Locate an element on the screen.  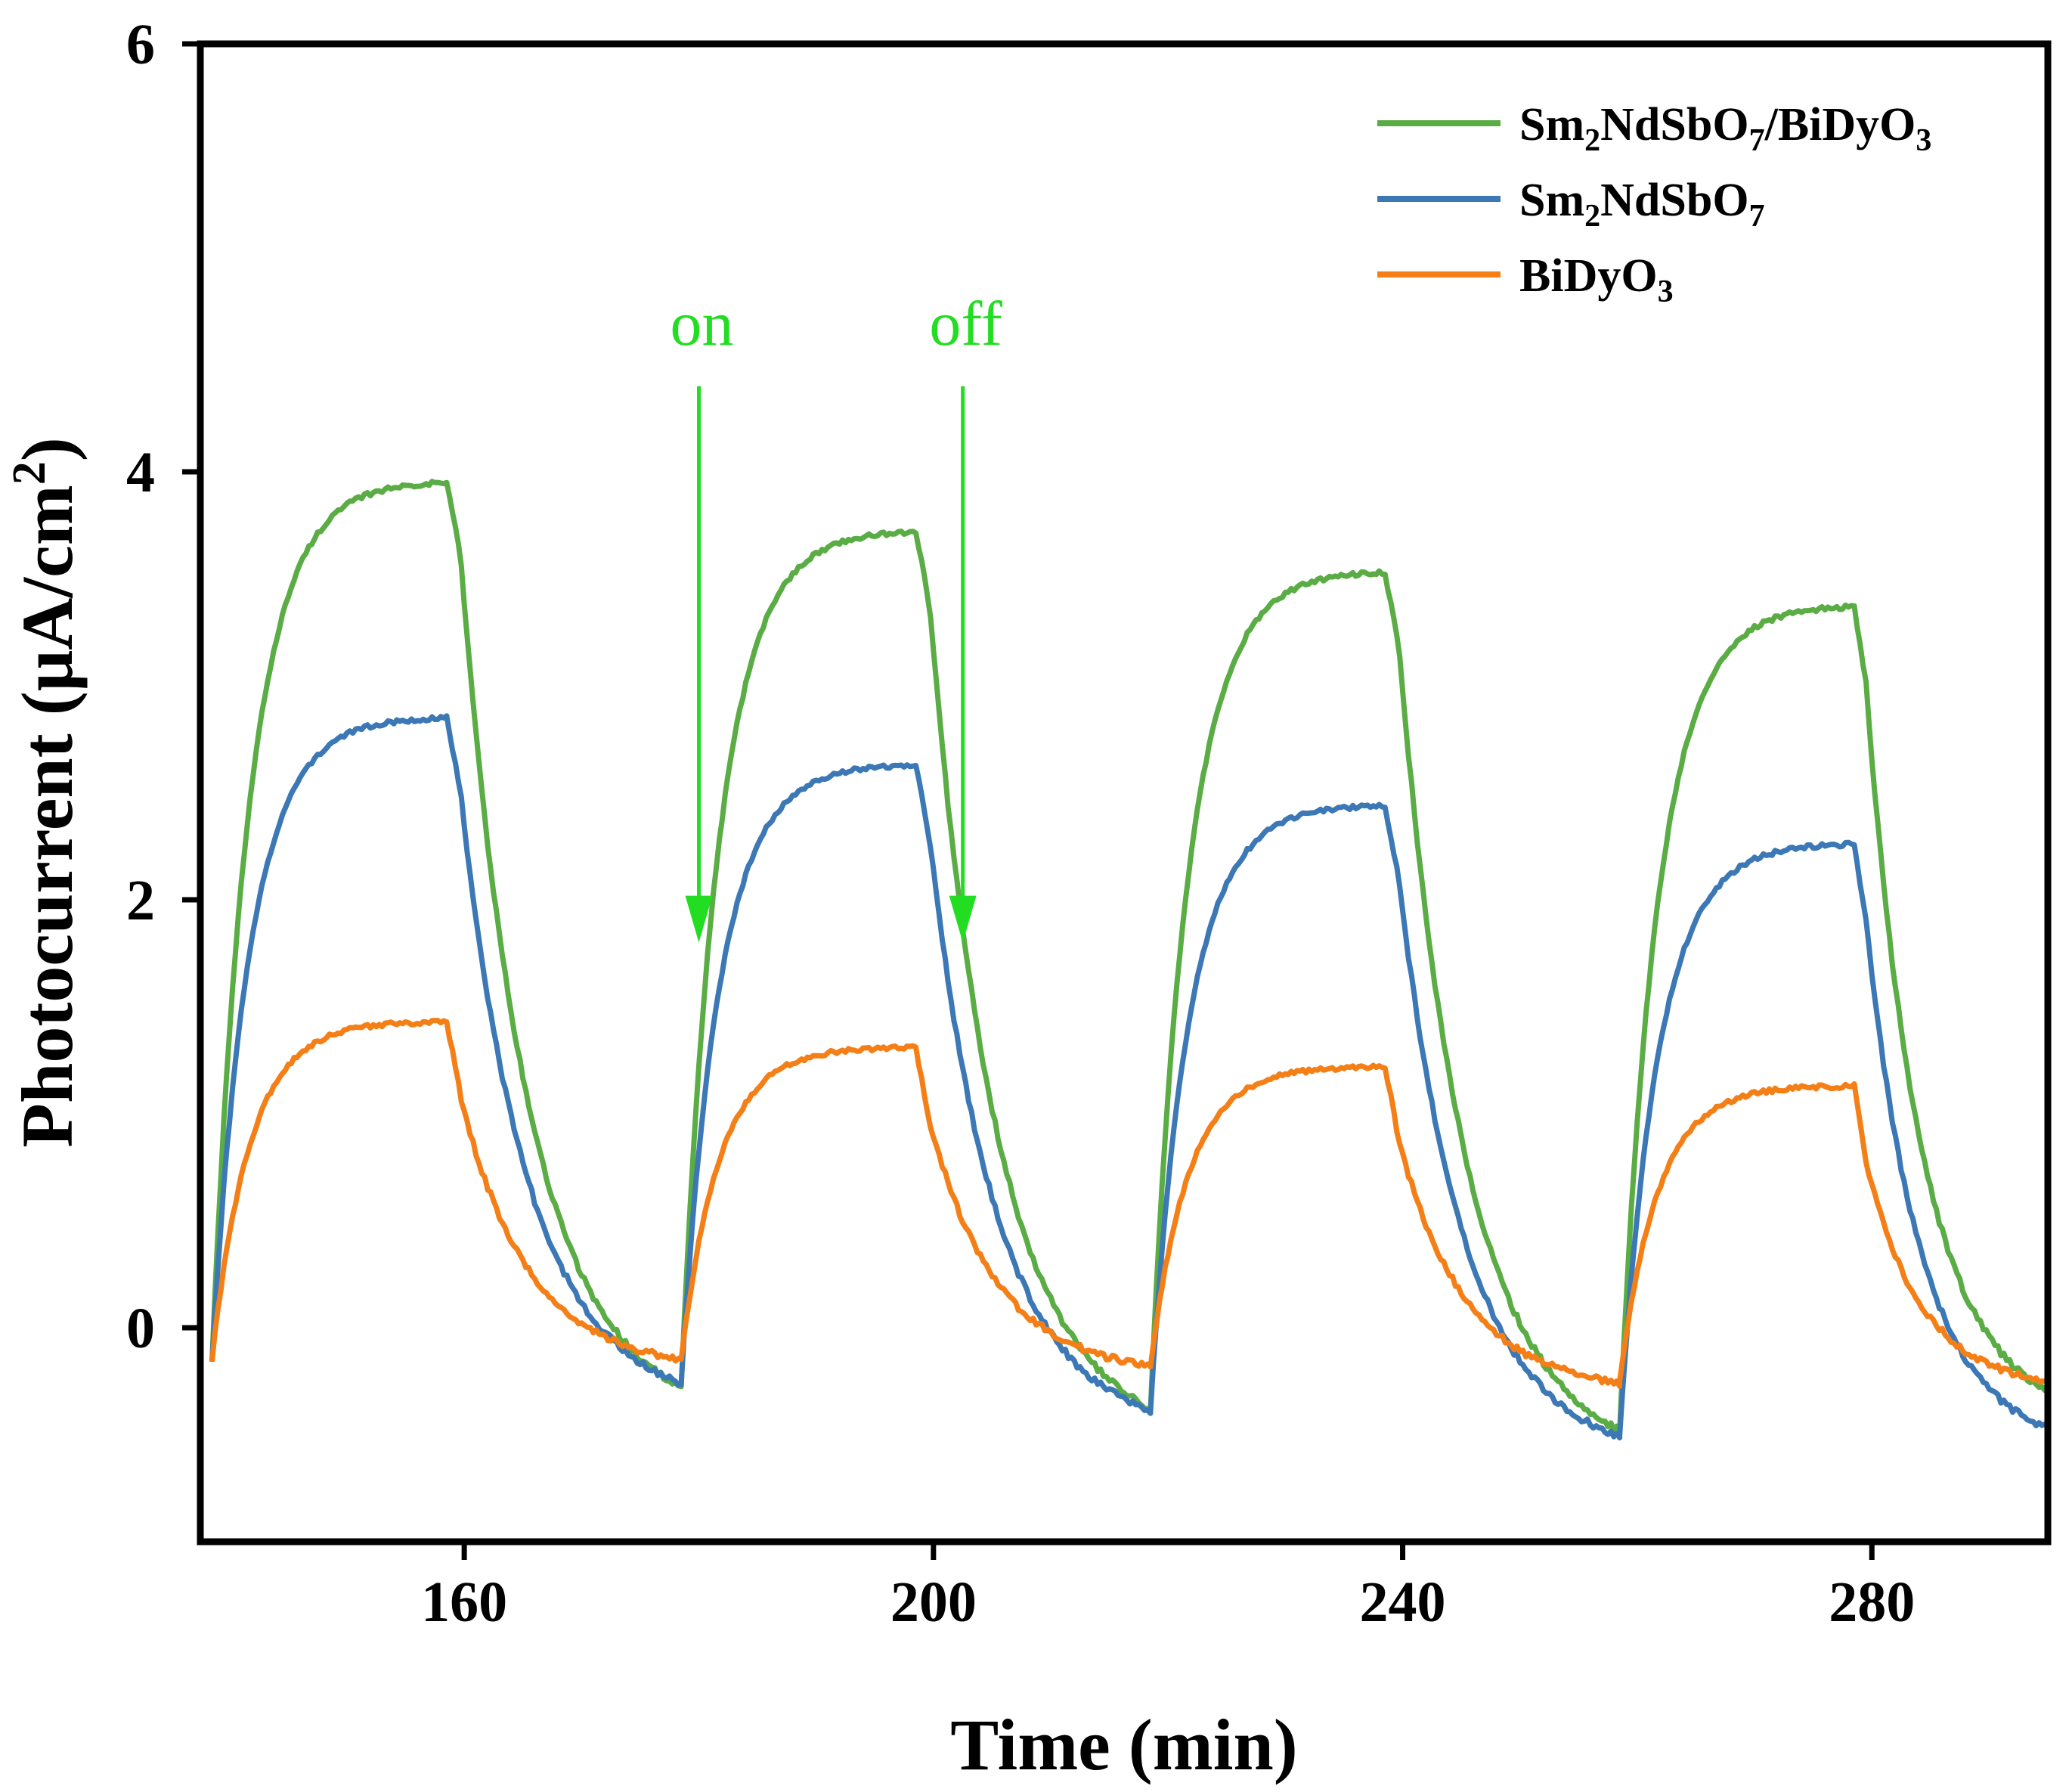
x-tick-label: 200 is located at coordinates (933, 1602).